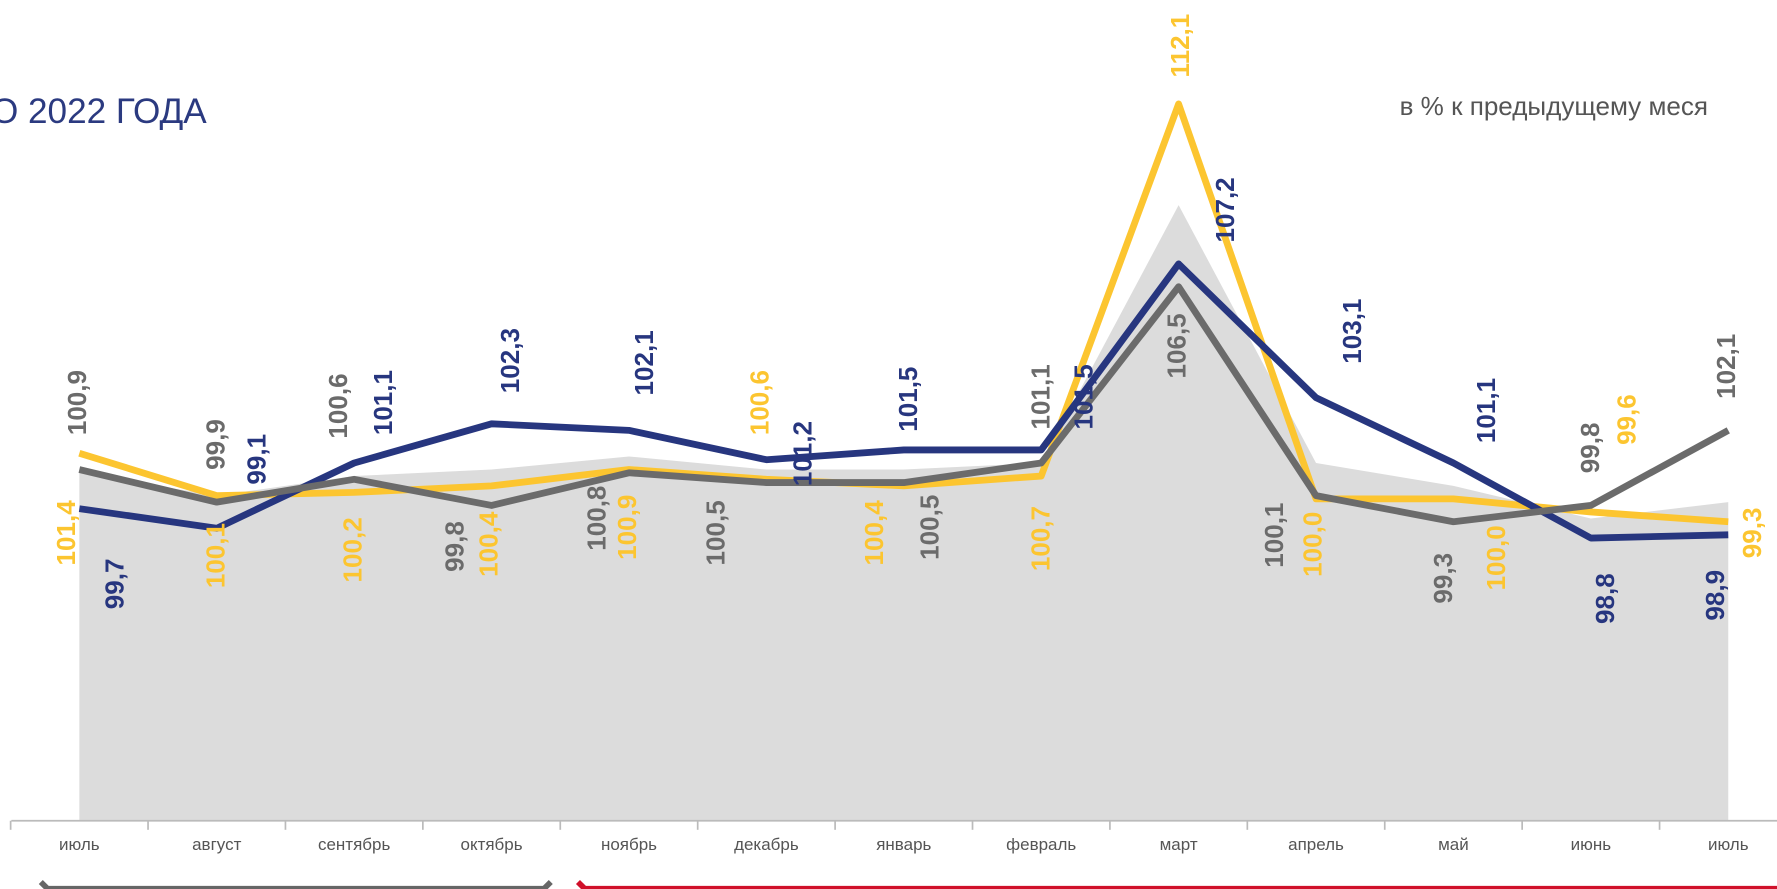 This screenshot has height=889, width=1777. Describe the element at coordinates (1626, 419) in the screenshot. I see `data-label: 99,6` at that location.